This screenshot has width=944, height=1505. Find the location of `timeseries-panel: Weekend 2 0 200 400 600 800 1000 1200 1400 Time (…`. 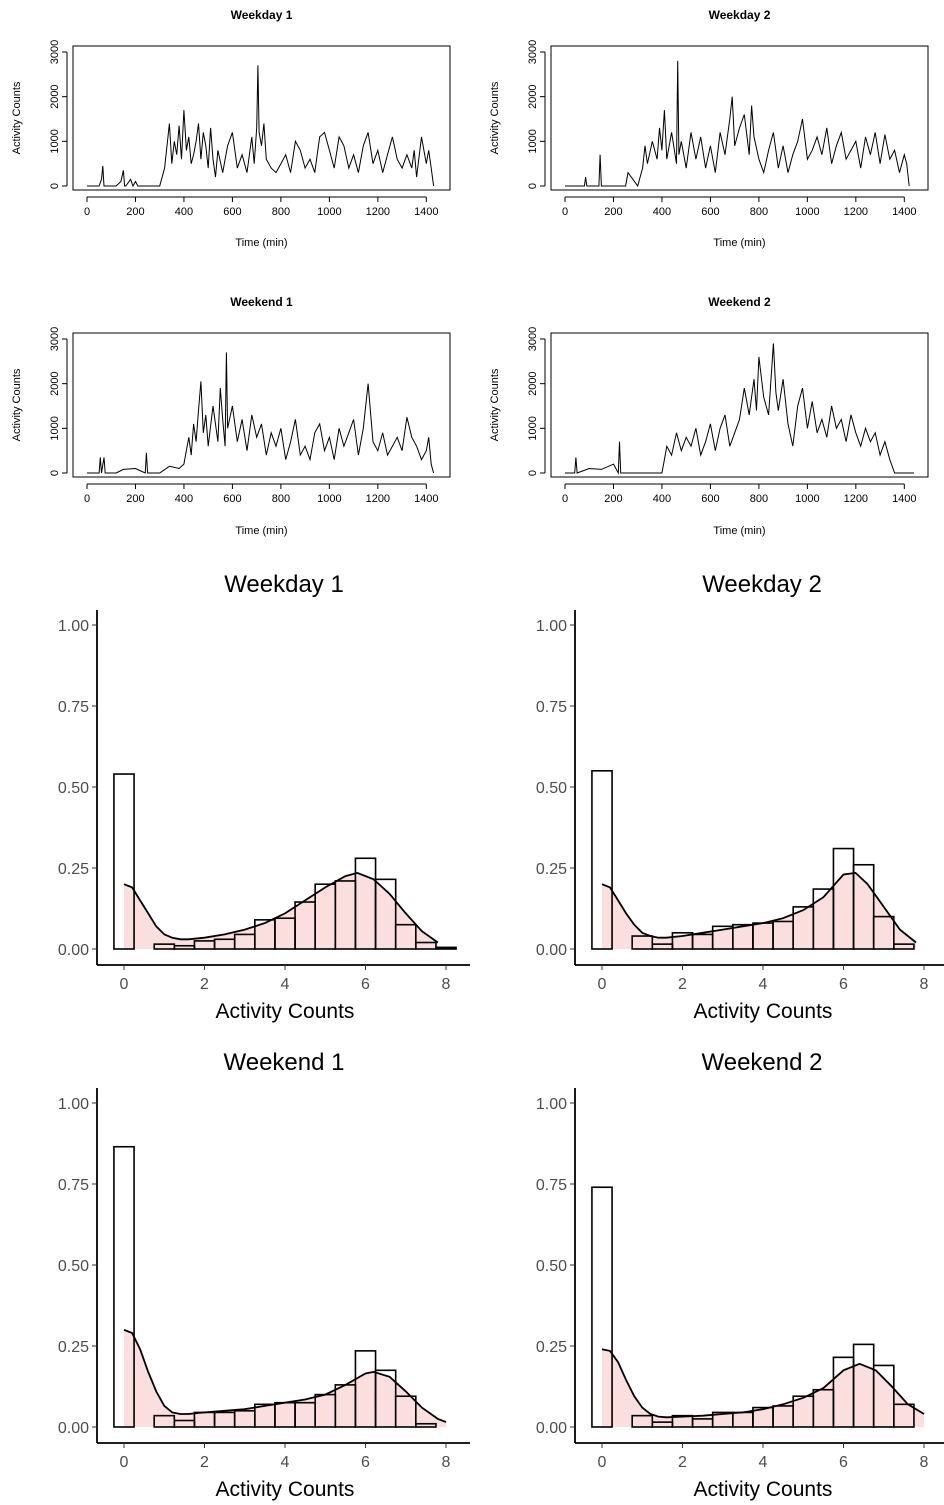

timeseries-panel: Weekend 2 0 200 400 600 800 1000 1200 1400 Time (… is located at coordinates (709, 416).